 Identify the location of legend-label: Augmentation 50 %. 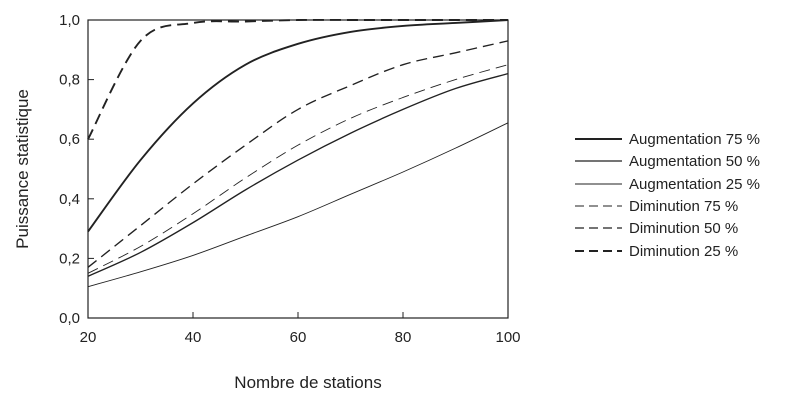
(694, 161).